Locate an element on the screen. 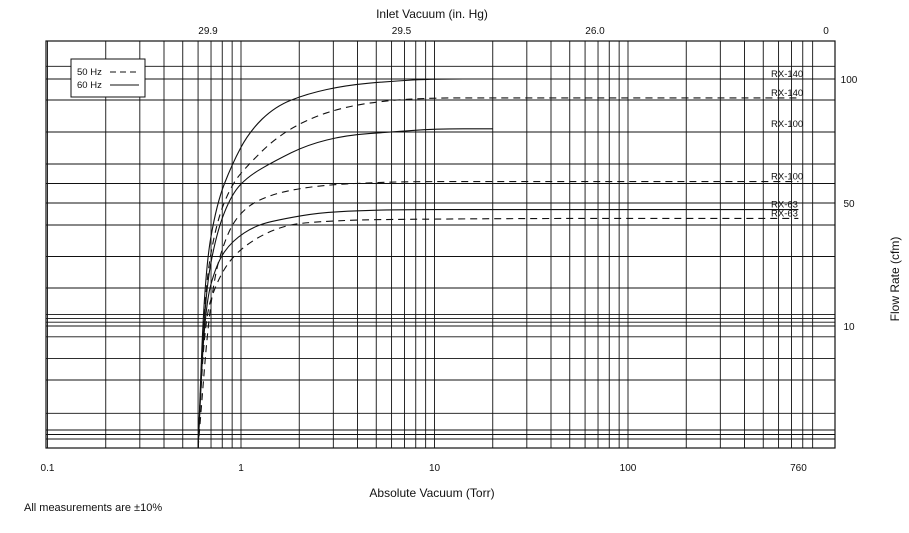 This screenshot has width=909, height=533. x-tick-label-bottom: 100 is located at coordinates (628, 468).